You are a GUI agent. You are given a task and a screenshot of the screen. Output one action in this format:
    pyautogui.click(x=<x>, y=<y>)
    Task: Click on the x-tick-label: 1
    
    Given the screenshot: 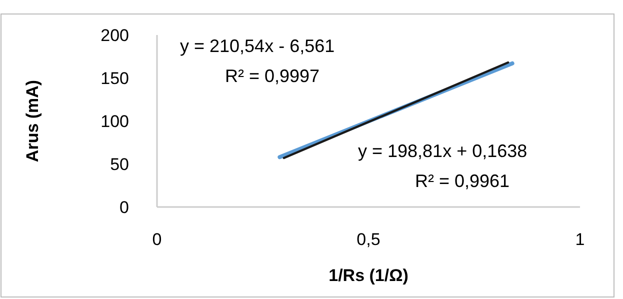 What is the action you would take?
    pyautogui.click(x=580, y=239)
    